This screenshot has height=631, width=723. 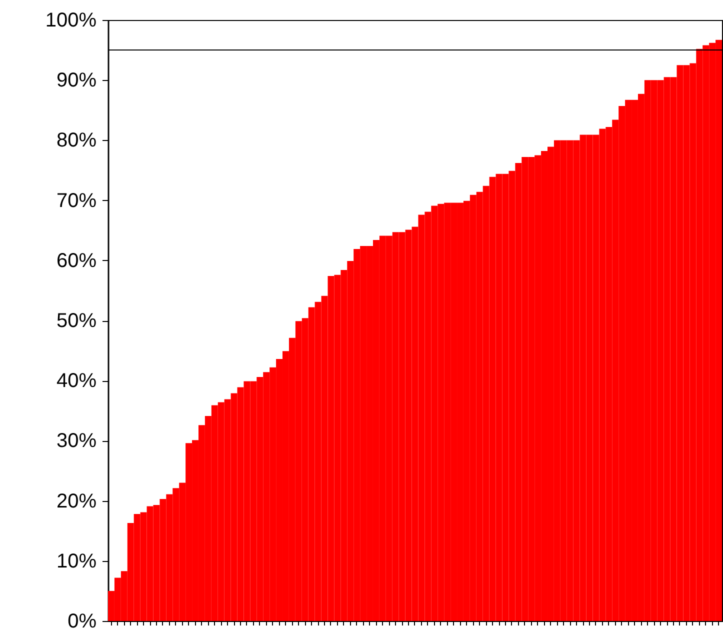 I want to click on y-tick-label: 20%, so click(x=76, y=501).